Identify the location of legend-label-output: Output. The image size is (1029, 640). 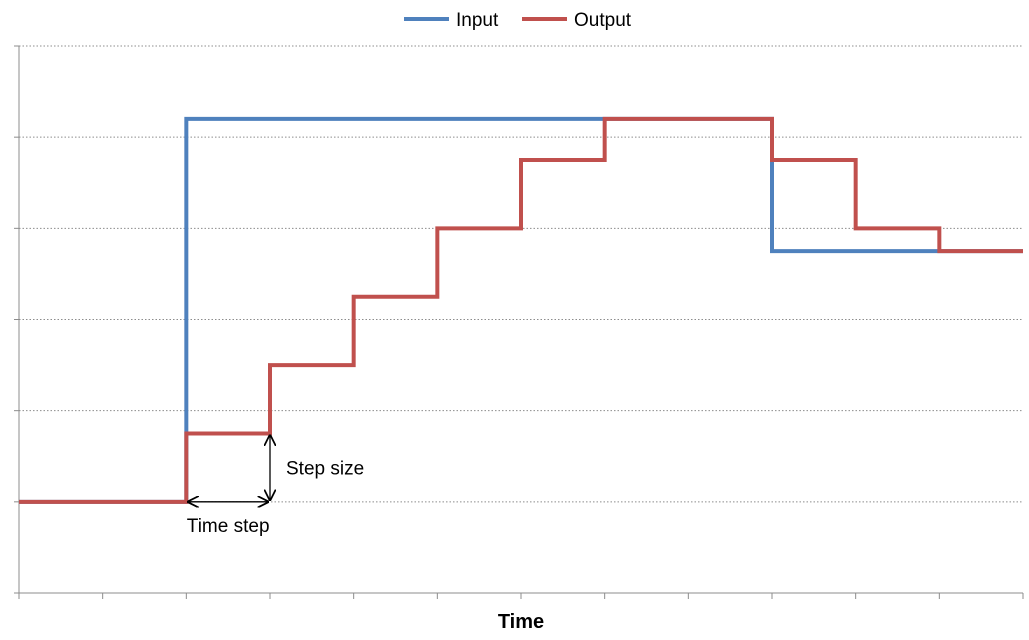
(603, 20).